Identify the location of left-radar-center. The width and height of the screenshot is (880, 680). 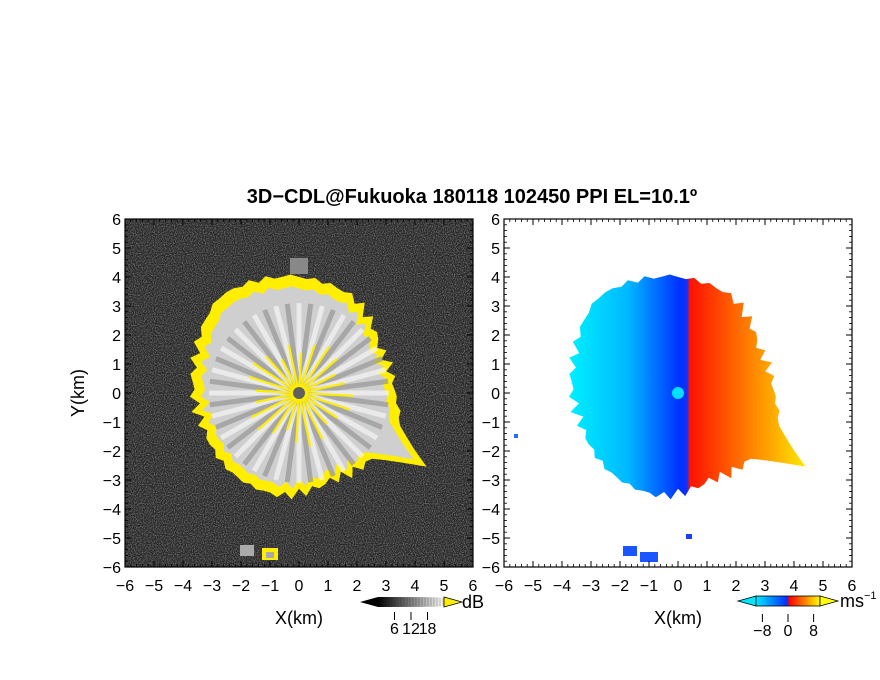
(299, 393).